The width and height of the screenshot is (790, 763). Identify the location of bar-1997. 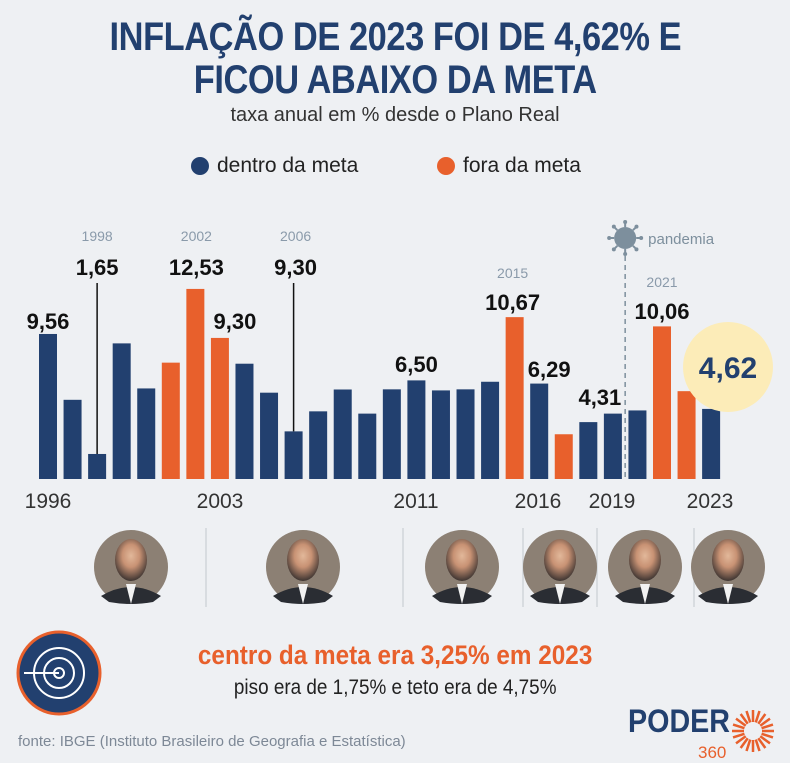
(72, 439).